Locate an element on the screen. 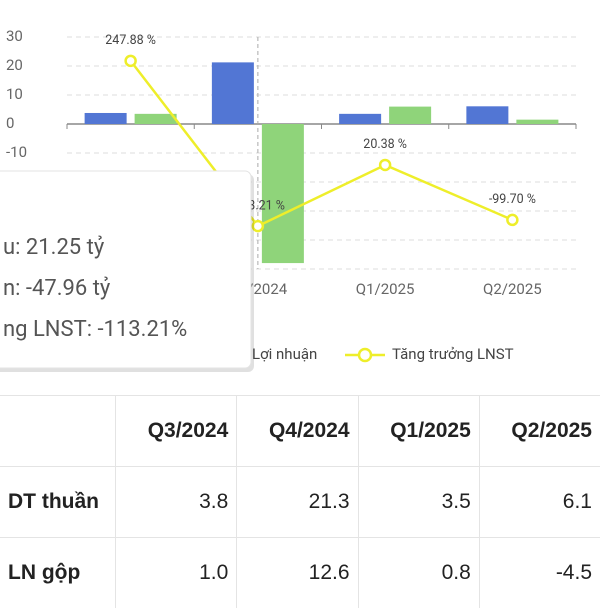 This screenshot has width=600, height=608. cell: 21.3 is located at coordinates (297, 502).